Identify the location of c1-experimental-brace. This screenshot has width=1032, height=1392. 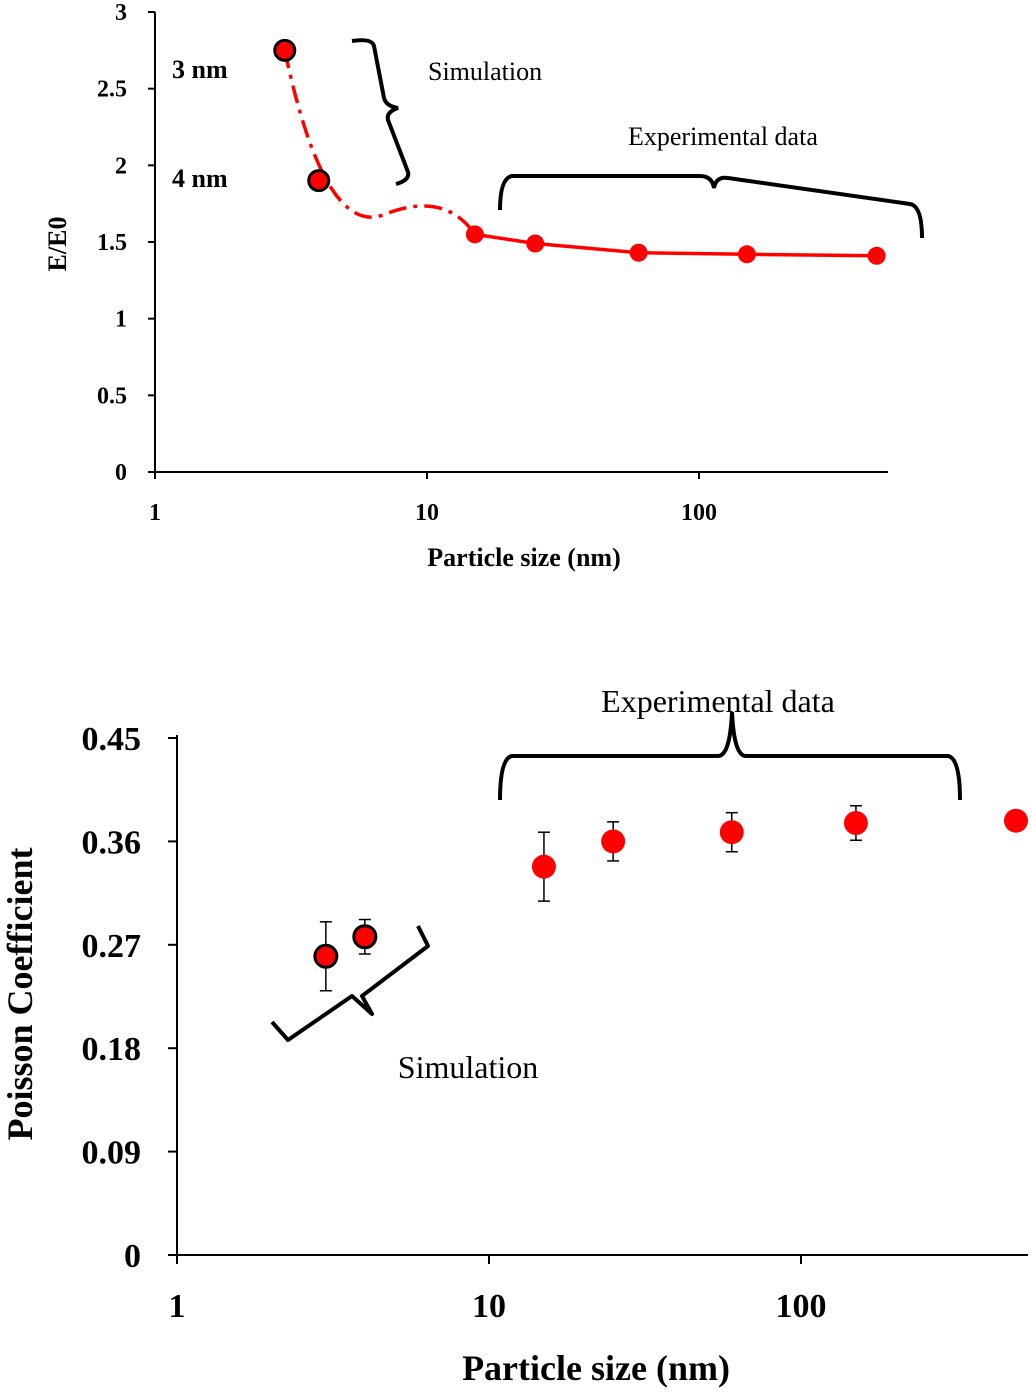
(711, 206).